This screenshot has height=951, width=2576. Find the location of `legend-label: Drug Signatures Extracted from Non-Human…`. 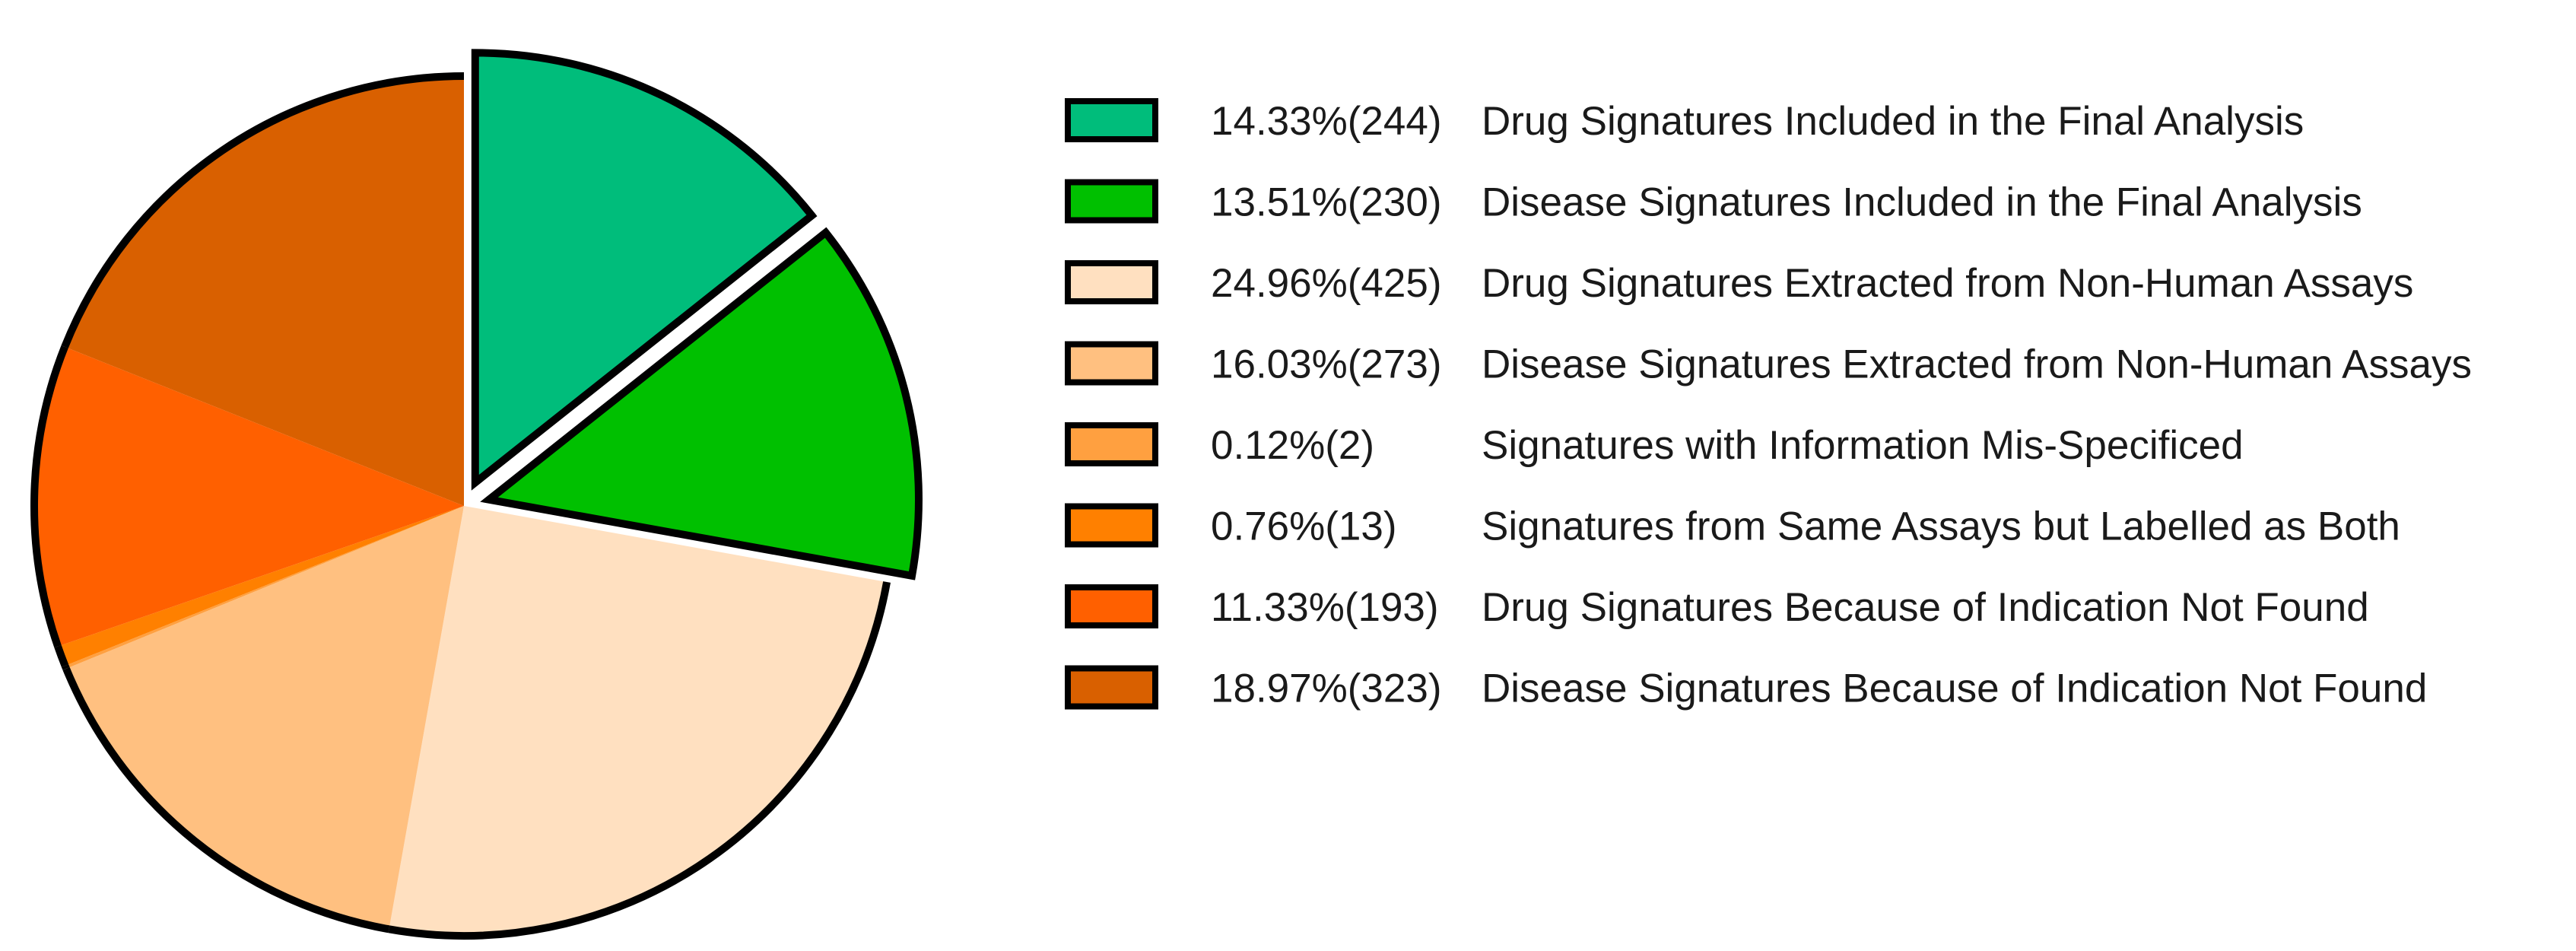

legend-label: Drug Signatures Extracted from Non-Human… is located at coordinates (1947, 284).